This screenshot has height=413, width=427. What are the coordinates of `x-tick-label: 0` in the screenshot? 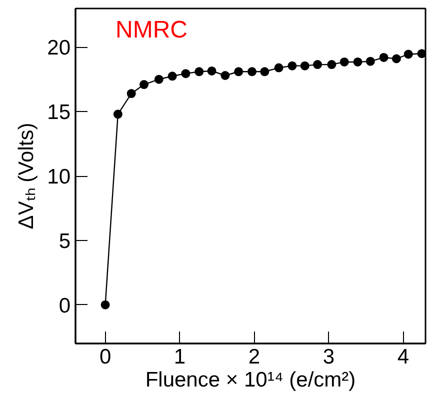 It's located at (105, 357).